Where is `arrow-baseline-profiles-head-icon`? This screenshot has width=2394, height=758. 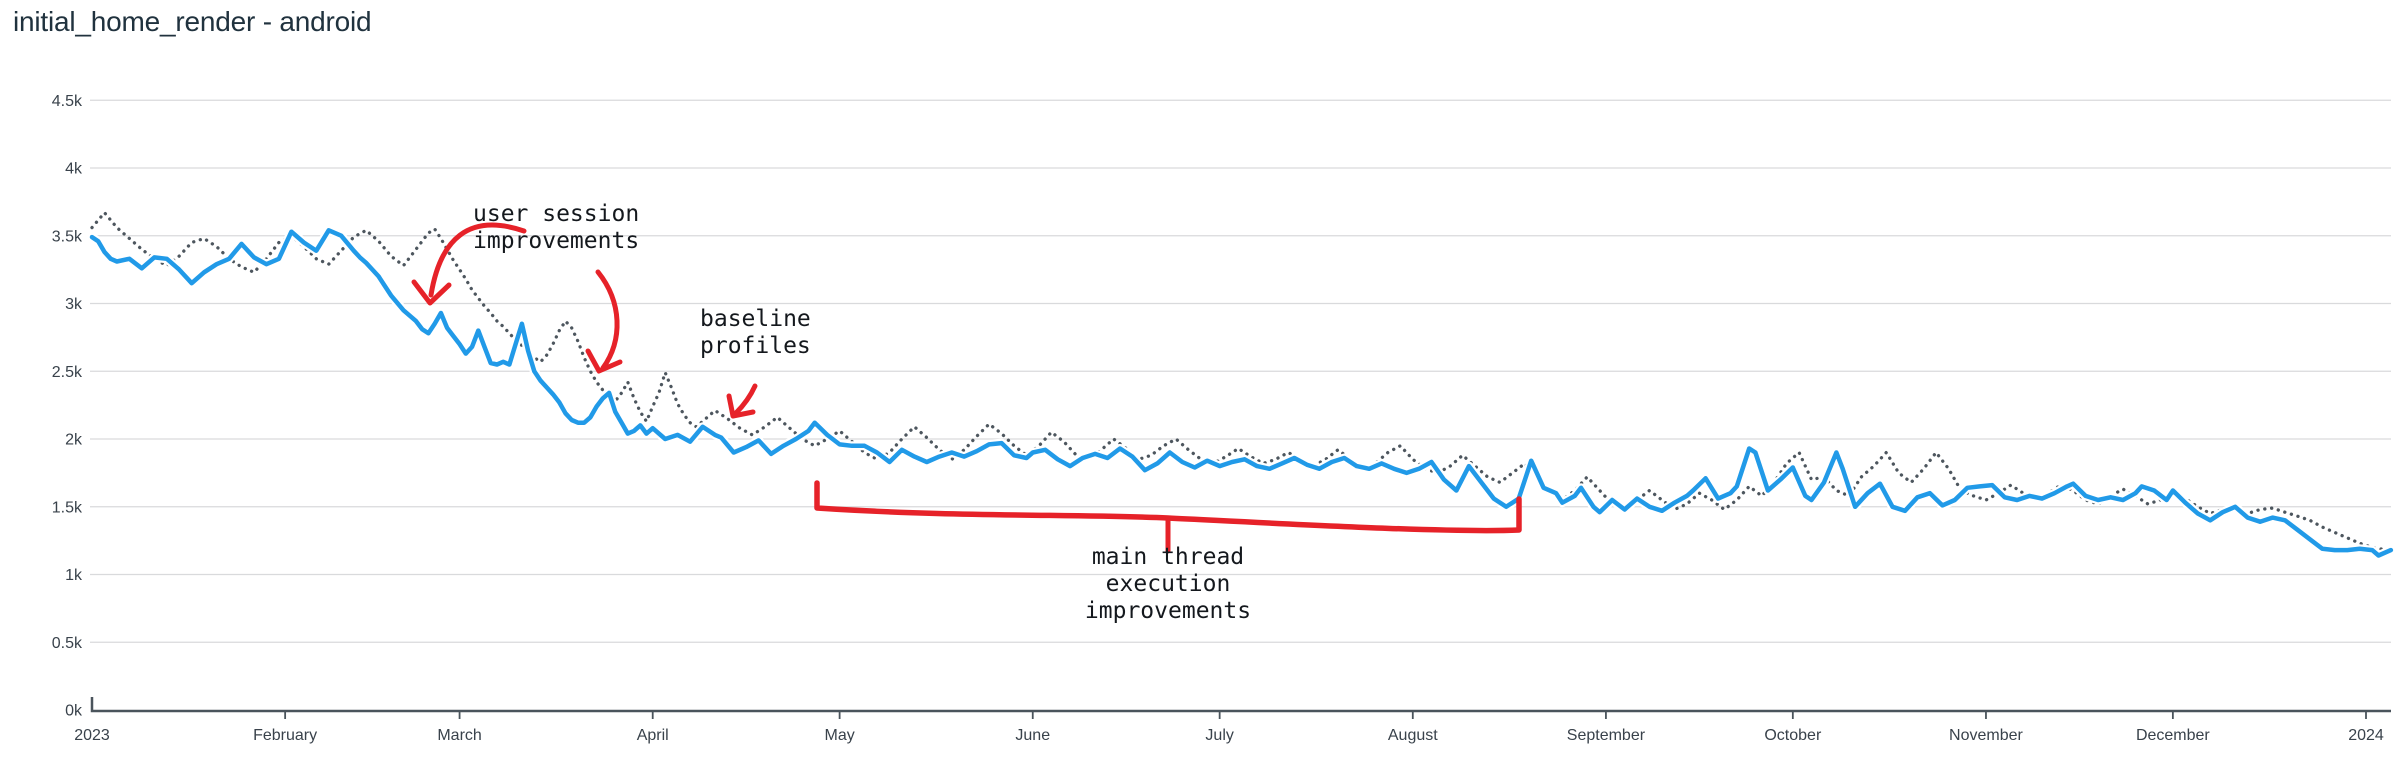
arrow-baseline-profiles-head-icon is located at coordinates (741, 406).